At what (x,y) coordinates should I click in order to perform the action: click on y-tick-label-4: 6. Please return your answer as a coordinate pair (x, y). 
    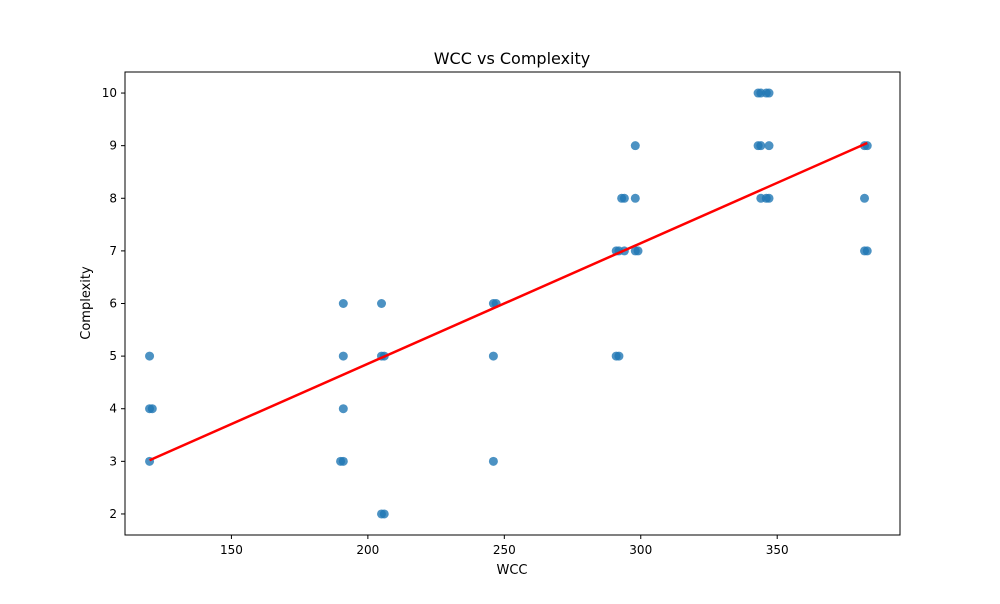
    Looking at the image, I should click on (113, 304).